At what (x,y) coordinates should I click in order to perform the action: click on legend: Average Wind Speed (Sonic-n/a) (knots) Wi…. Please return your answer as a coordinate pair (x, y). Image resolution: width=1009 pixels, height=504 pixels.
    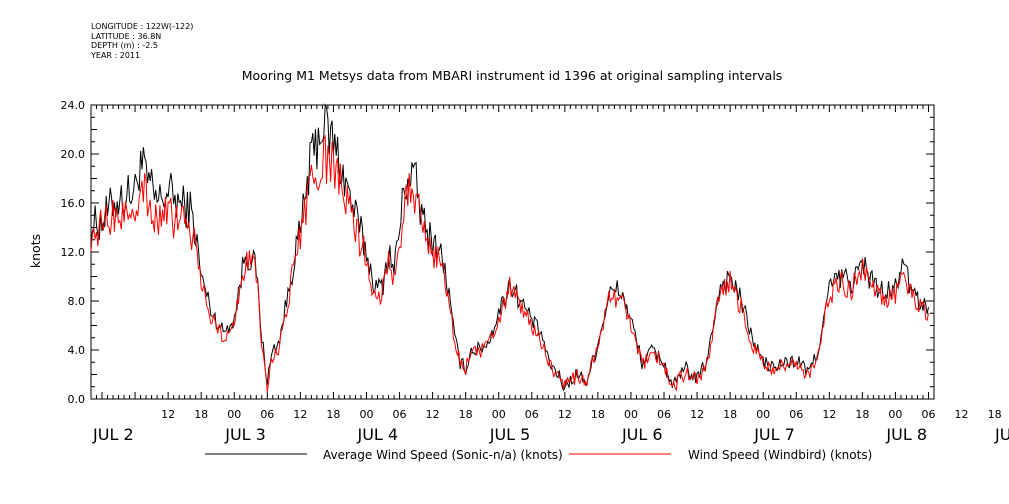
    Looking at the image, I should click on (538, 455).